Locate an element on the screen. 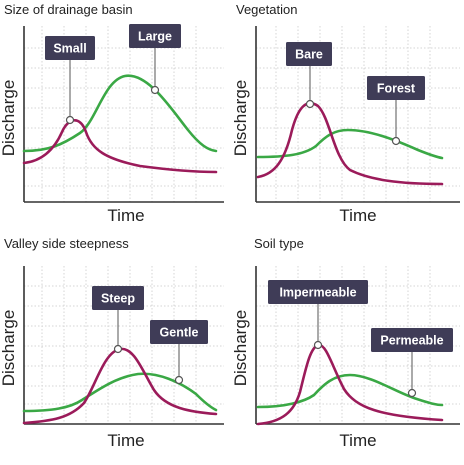 The width and height of the screenshot is (464, 465). callout-label: Bare is located at coordinates (309, 55).